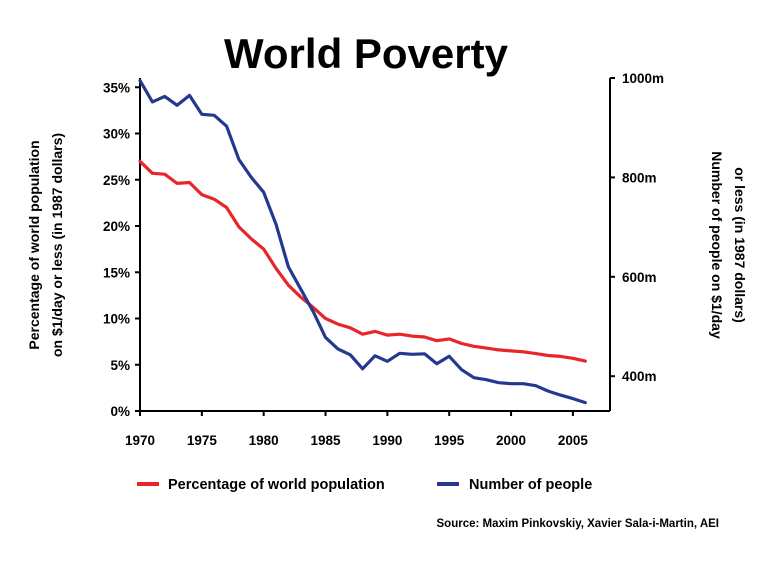  What do you see at coordinates (639, 376) in the screenshot?
I see `right-tick-label: 400m` at bounding box center [639, 376].